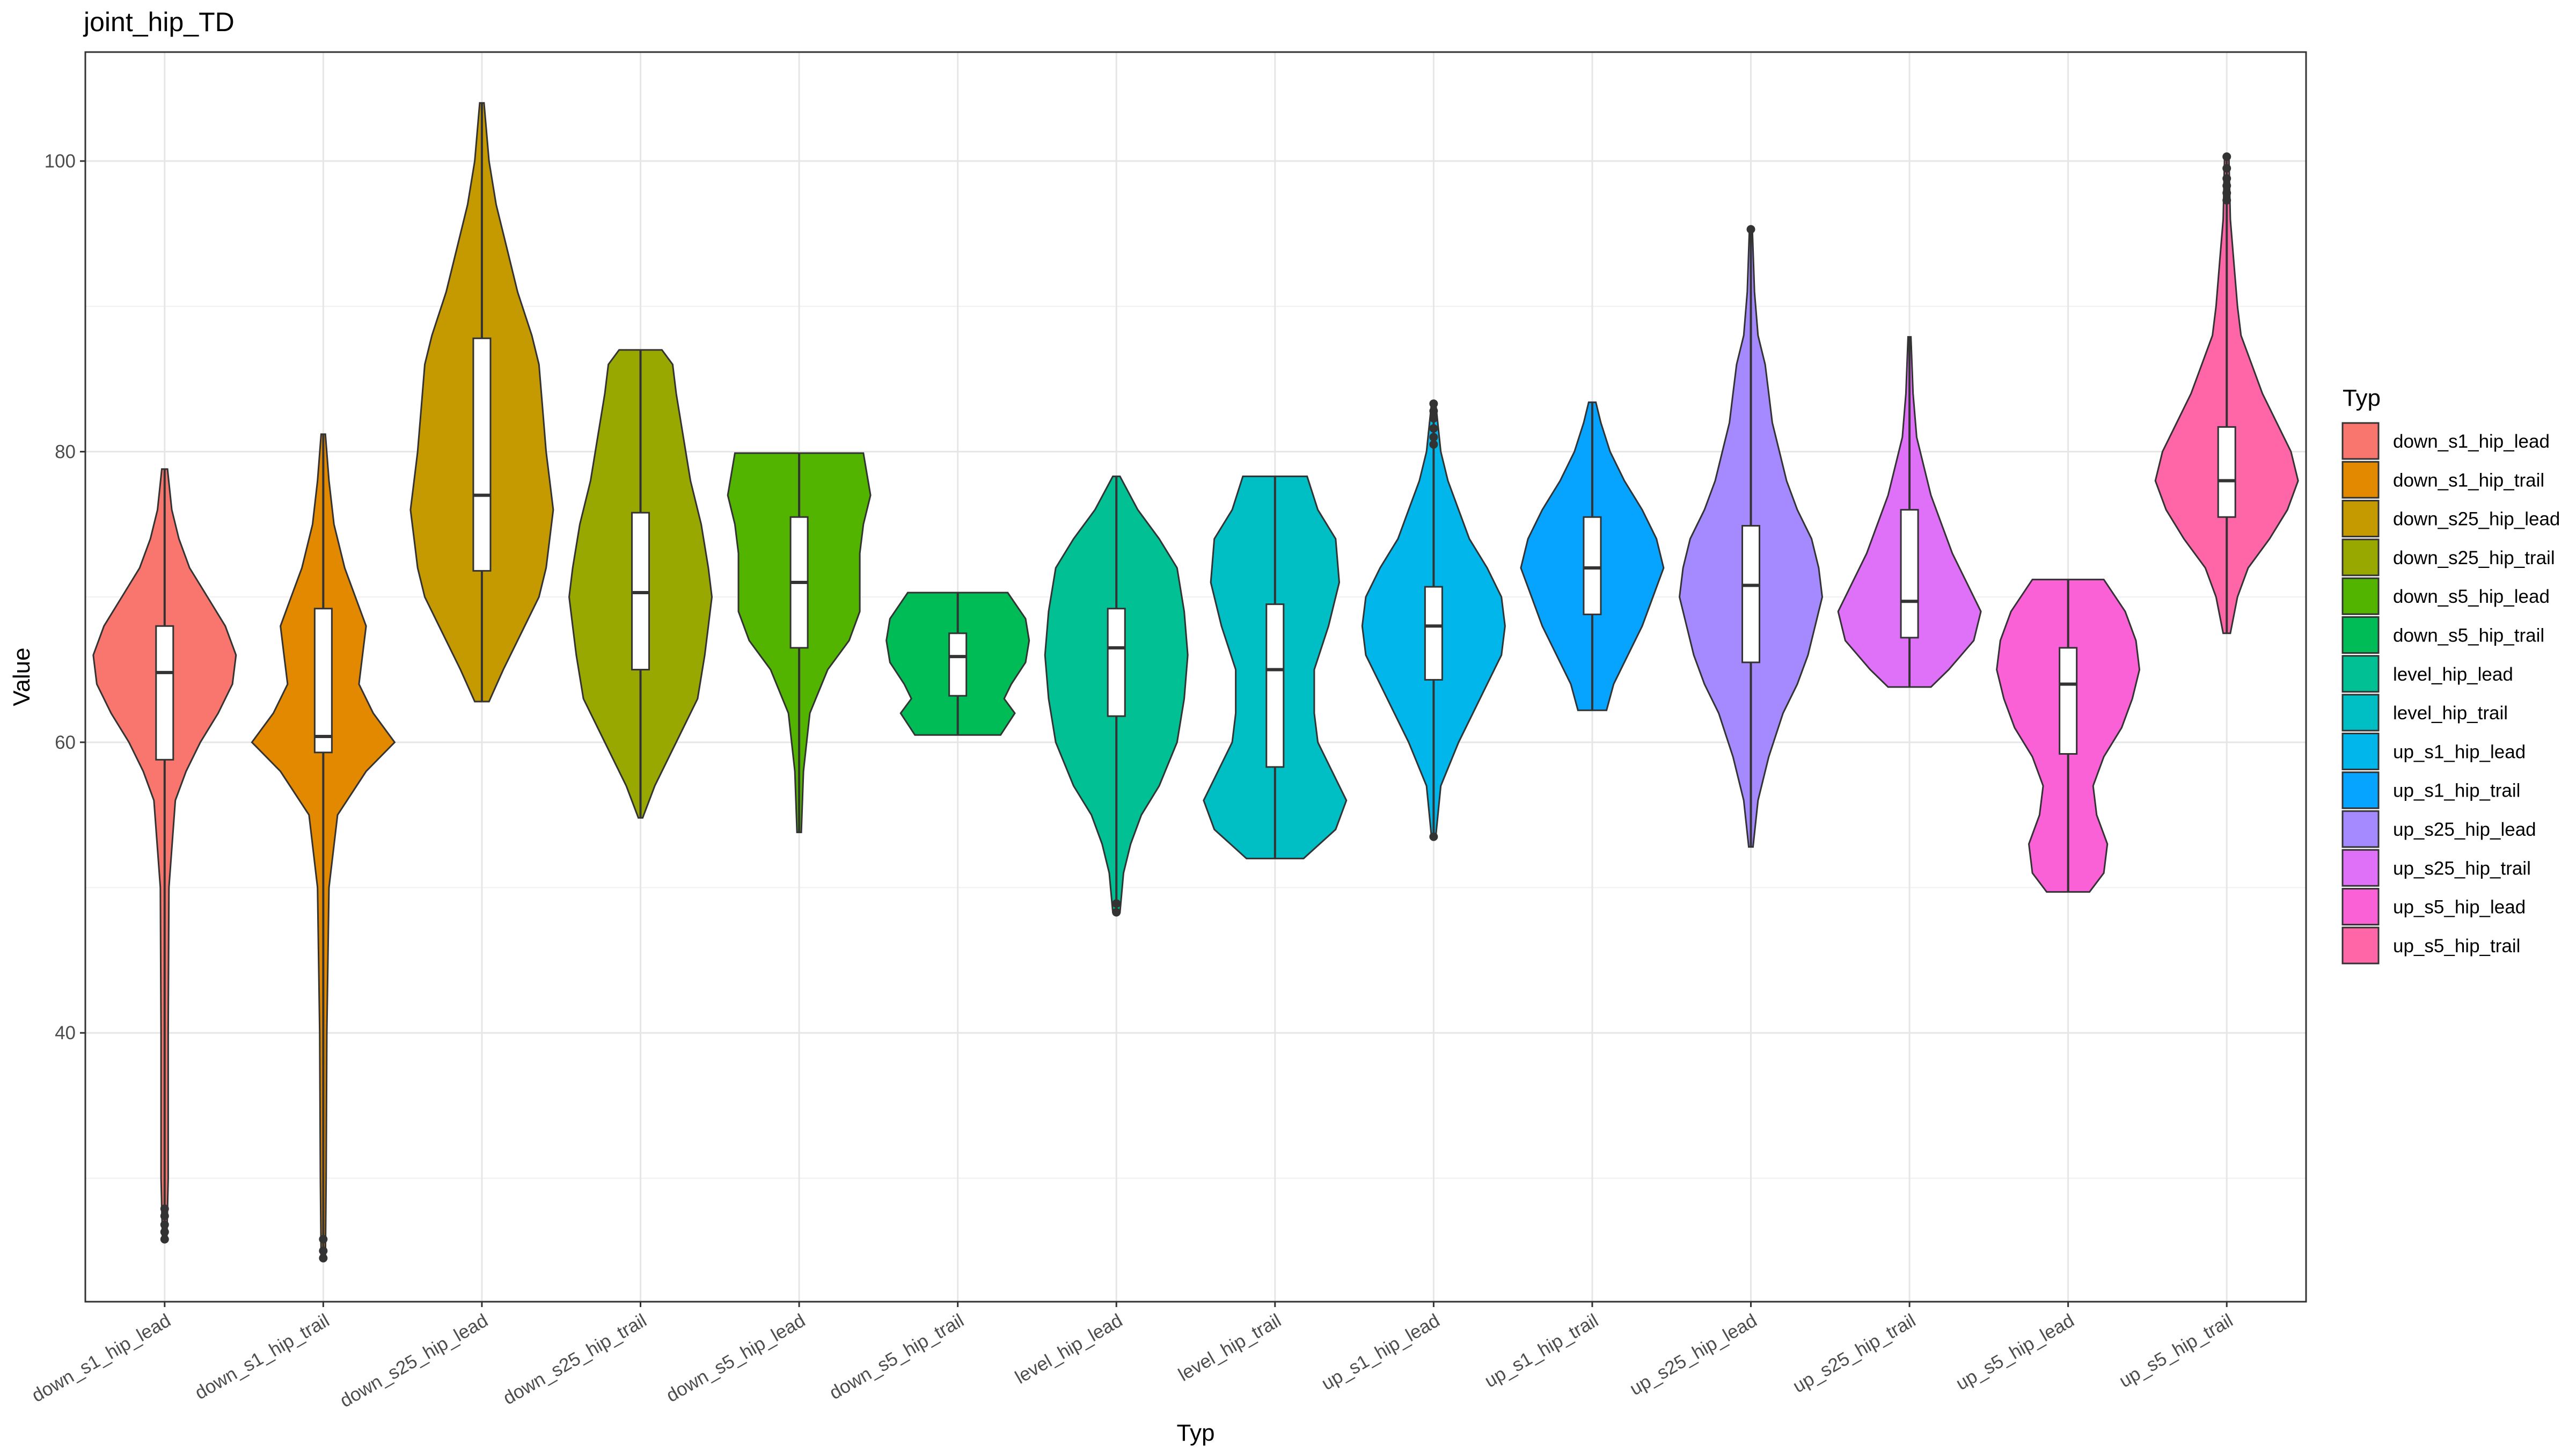  I want to click on violin-group-down_s1_hip_lead, so click(164, 856).